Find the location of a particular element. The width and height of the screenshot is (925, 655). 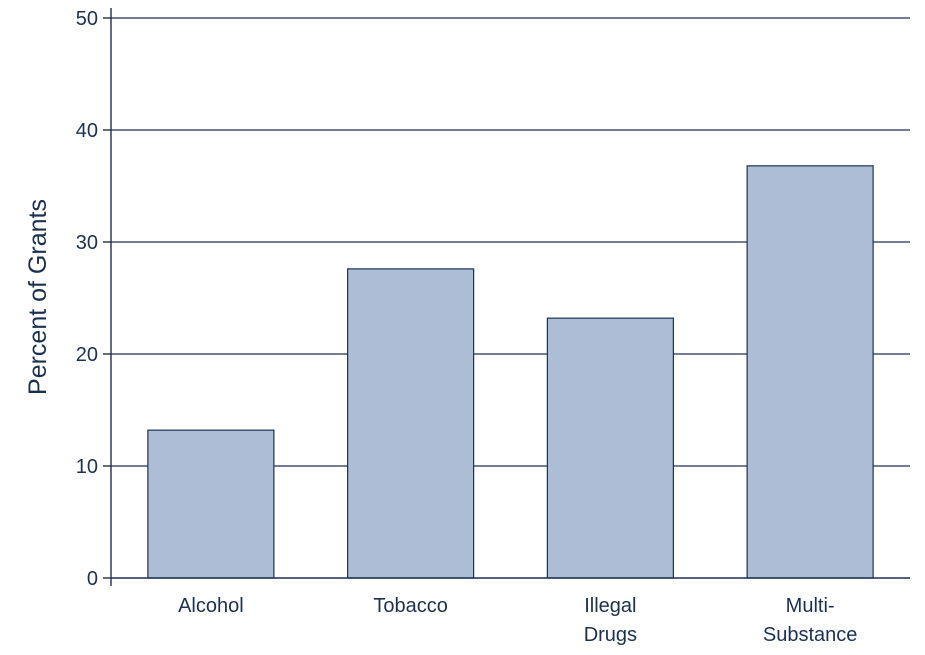

y-tick-label-20: 20 is located at coordinates (87, 355).